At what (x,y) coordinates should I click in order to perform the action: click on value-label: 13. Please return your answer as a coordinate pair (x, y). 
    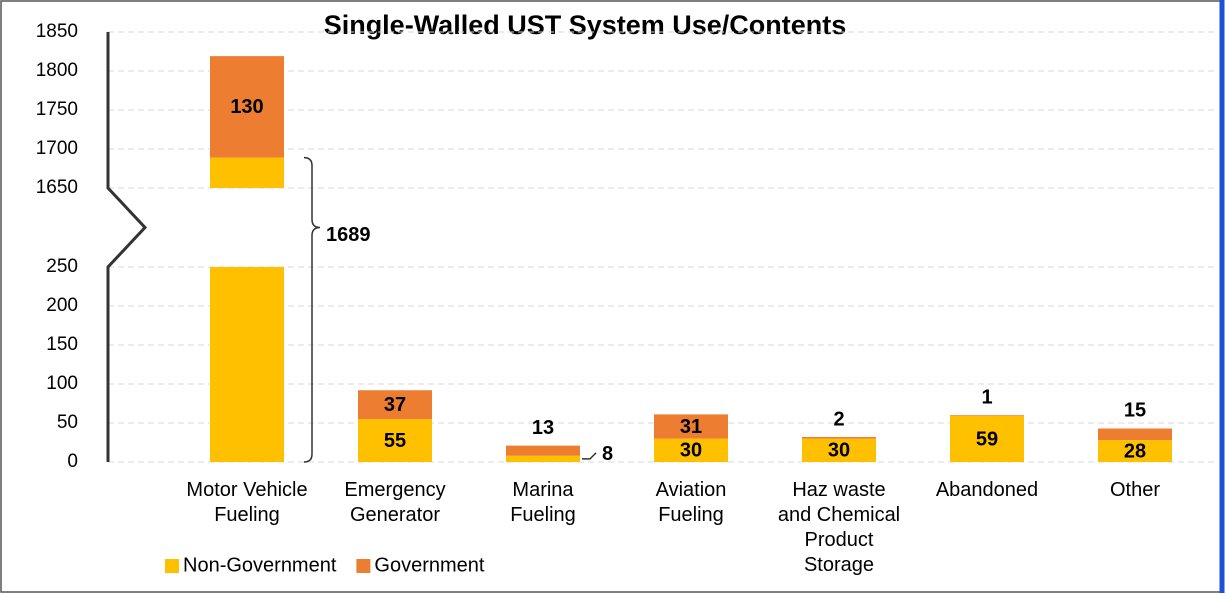
    Looking at the image, I should click on (543, 428).